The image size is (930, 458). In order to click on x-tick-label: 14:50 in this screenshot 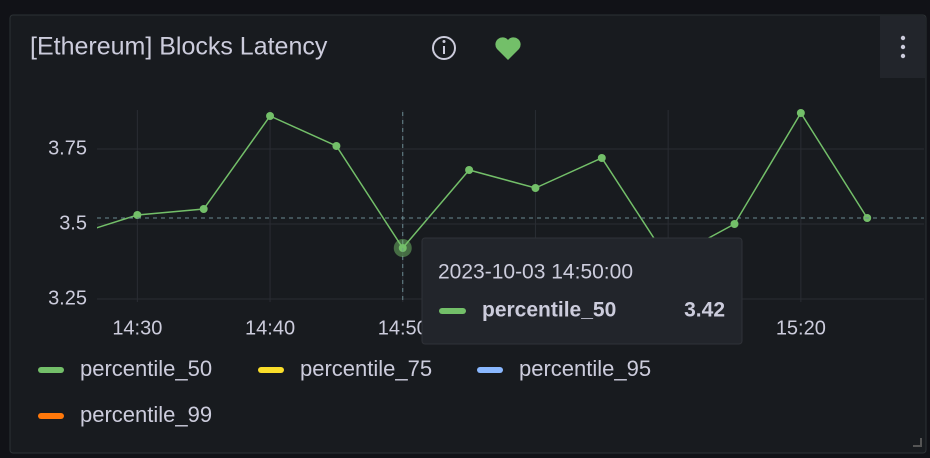, I will do `click(403, 328)`.